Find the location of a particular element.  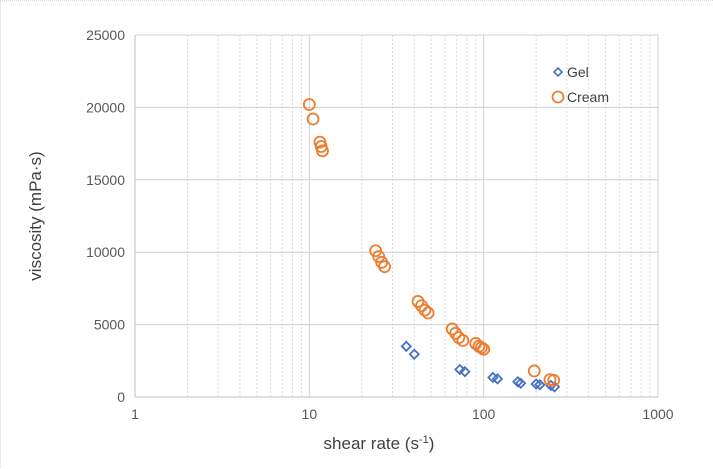

y-axis-title: viscosity (mPa·s) is located at coordinates (35, 215).